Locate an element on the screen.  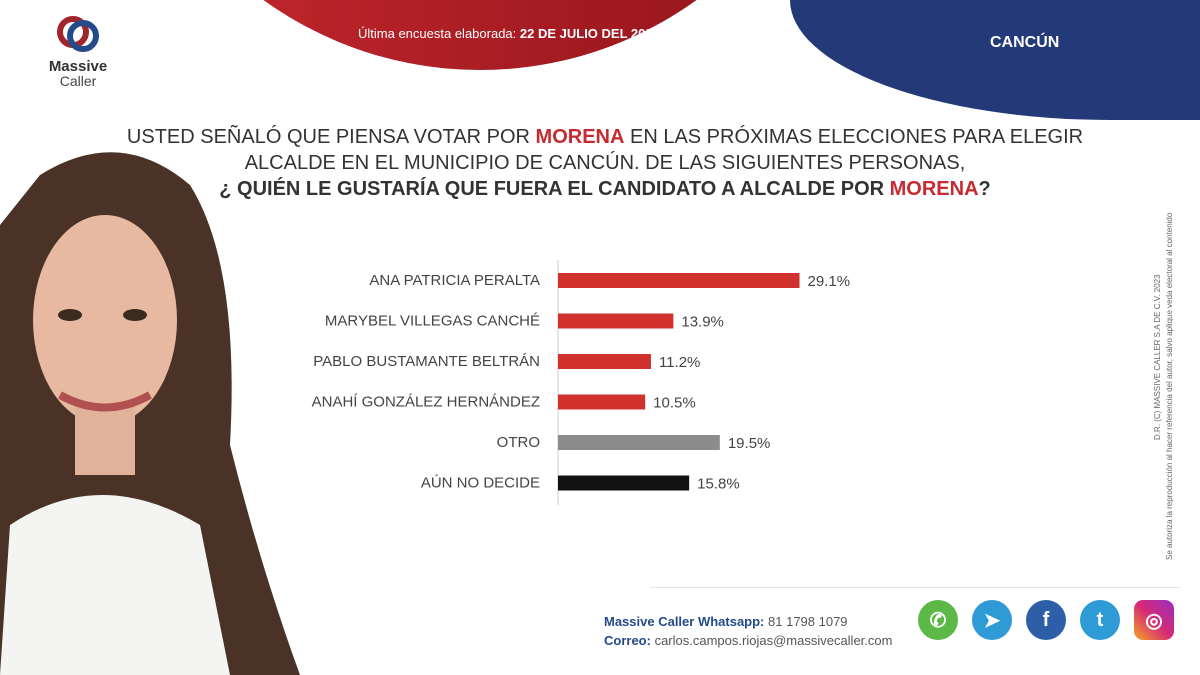
value-label: 13.9% is located at coordinates (702, 322).